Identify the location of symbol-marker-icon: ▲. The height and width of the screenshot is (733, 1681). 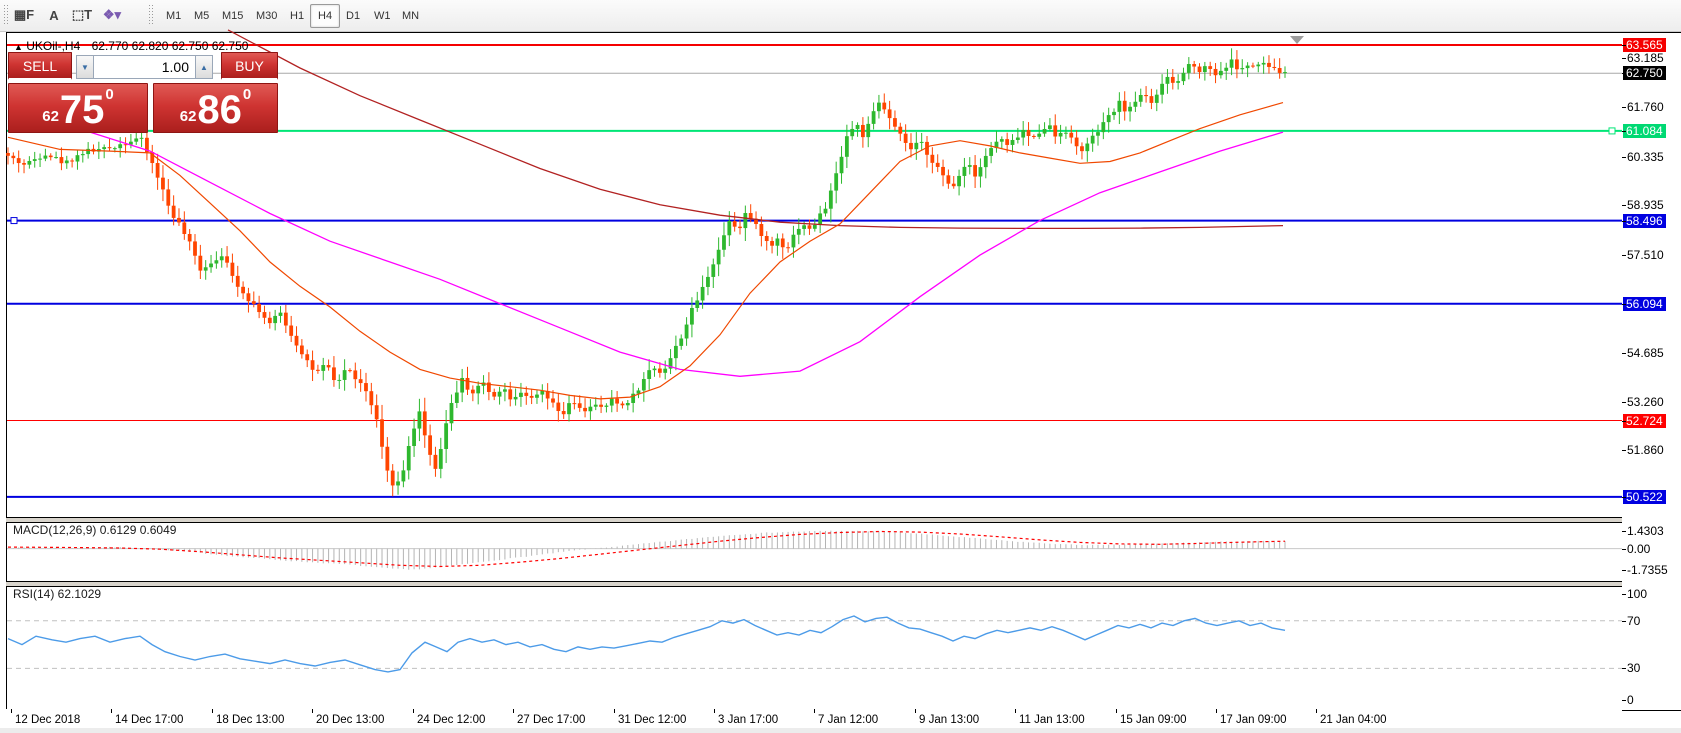
(18, 47).